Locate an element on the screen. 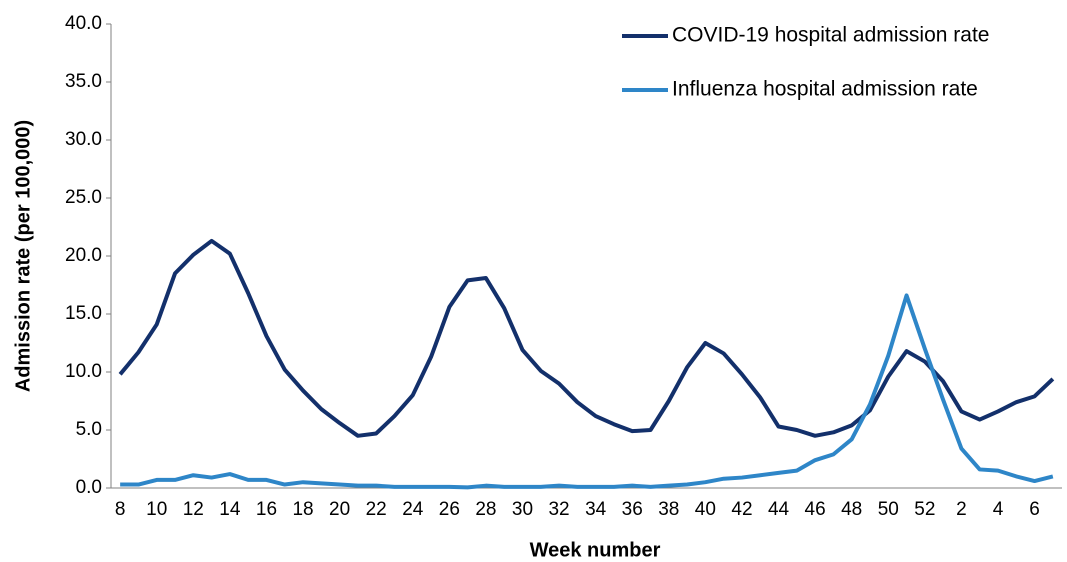 This screenshot has width=1067, height=562. x-tick-label: 14 is located at coordinates (230, 509).